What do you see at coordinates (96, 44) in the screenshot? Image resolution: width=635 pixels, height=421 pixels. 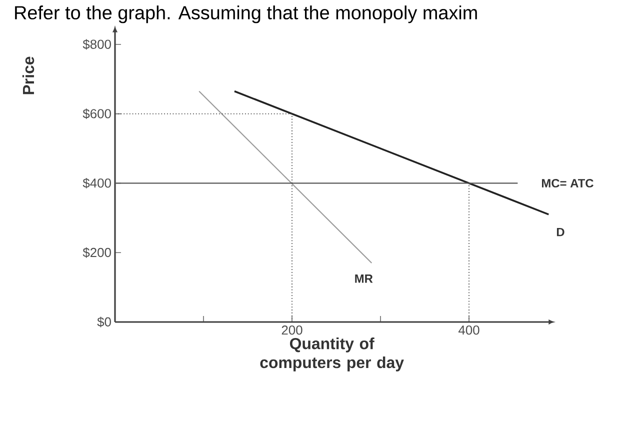 I see `y-tick-label: $800` at bounding box center [96, 44].